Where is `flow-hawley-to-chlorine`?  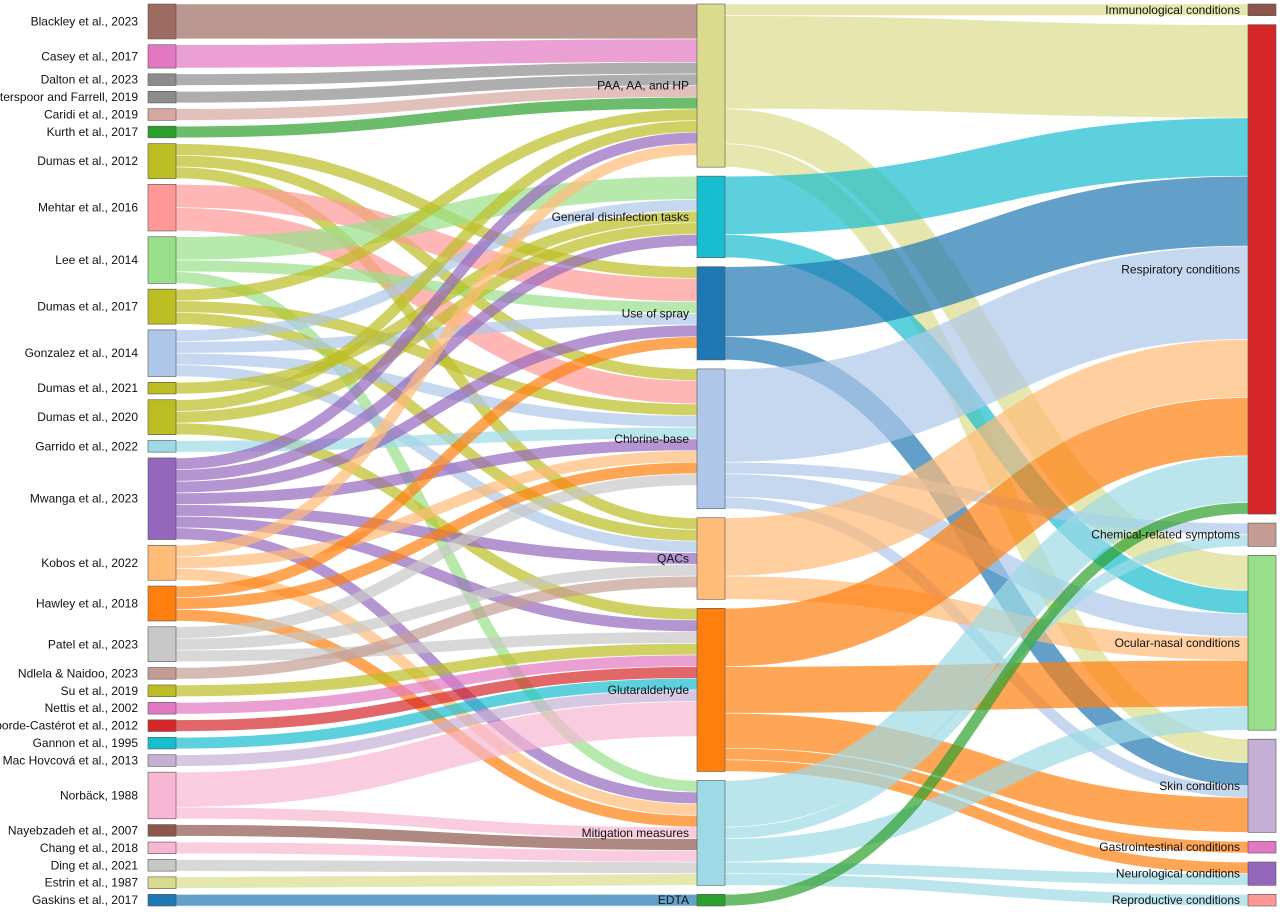
flow-hawley-to-chlorine is located at coordinates (436, 536).